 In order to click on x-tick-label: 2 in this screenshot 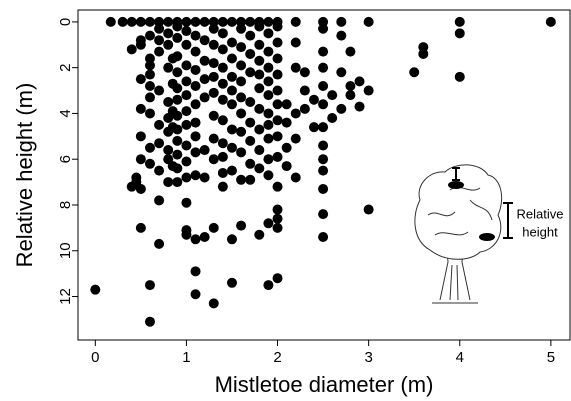, I will do `click(277, 357)`.